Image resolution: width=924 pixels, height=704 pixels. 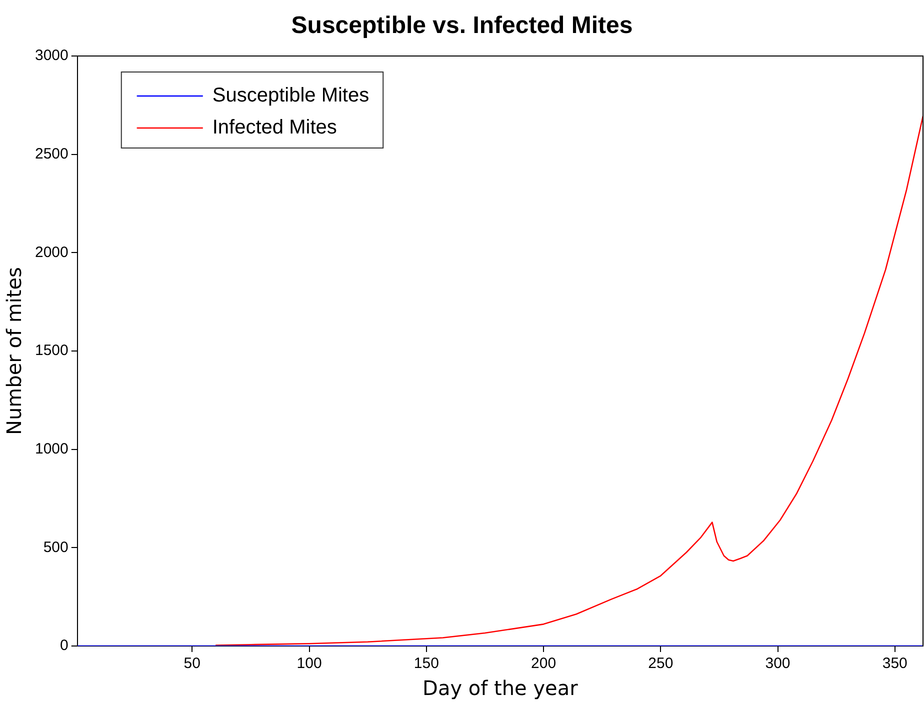 What do you see at coordinates (777, 663) in the screenshot?
I see `x-tick-label: 300` at bounding box center [777, 663].